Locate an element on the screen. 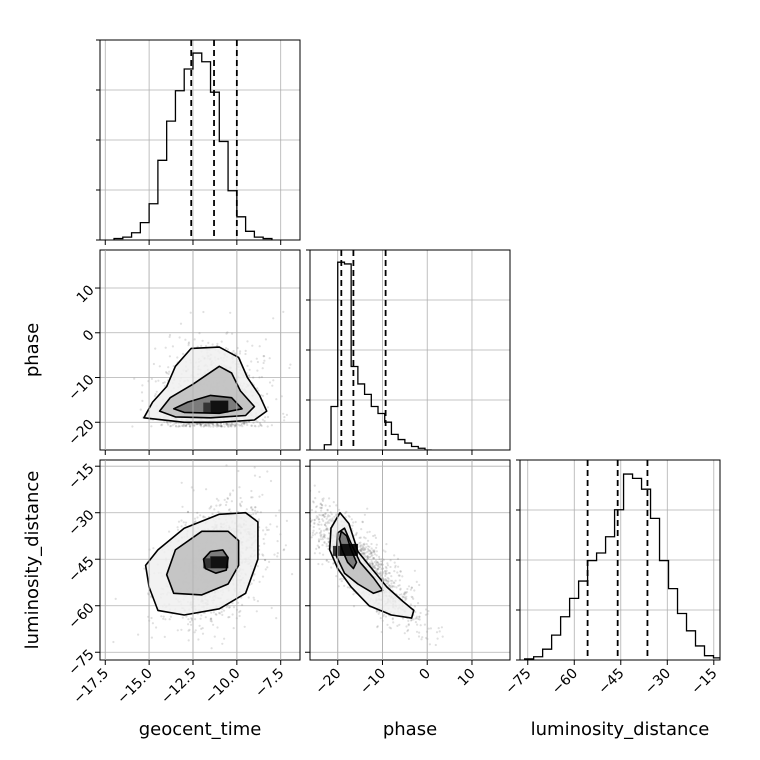 Image resolution: width=760 pixels, height=760 pixels. x-tick-label: −10.0 is located at coordinates (223, 687).